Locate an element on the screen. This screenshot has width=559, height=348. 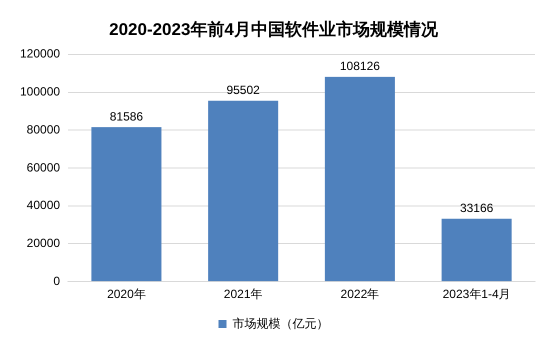
legend-label: 市场规模（亿元） is located at coordinates (280, 323).